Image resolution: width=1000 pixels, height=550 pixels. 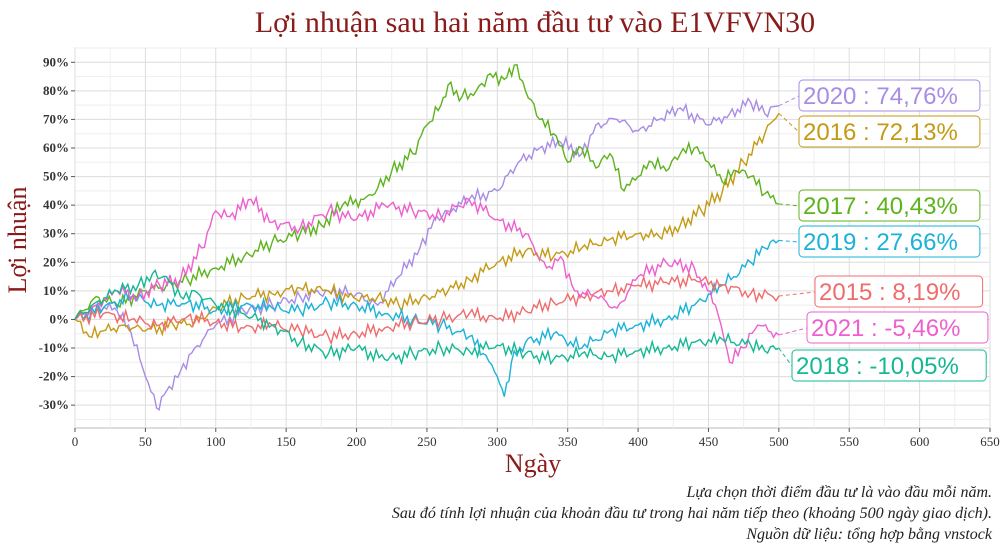 I want to click on end-label-2017: 2017 : 40,43%, so click(x=880, y=206).